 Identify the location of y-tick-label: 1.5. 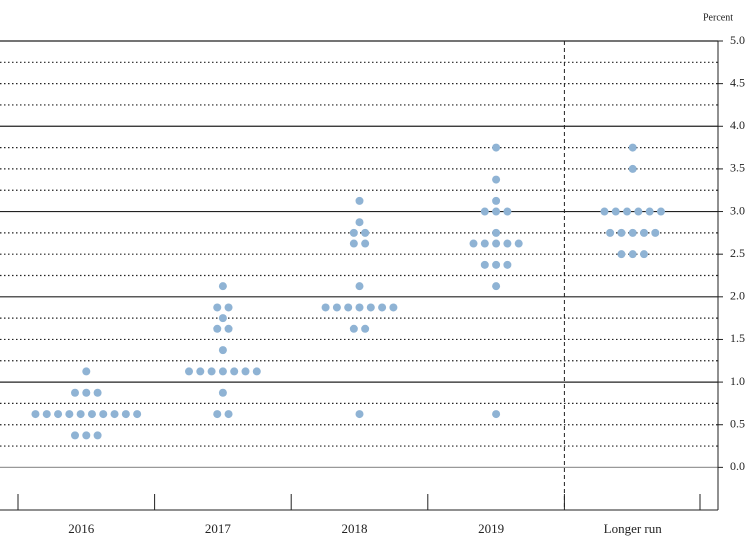
(737, 338).